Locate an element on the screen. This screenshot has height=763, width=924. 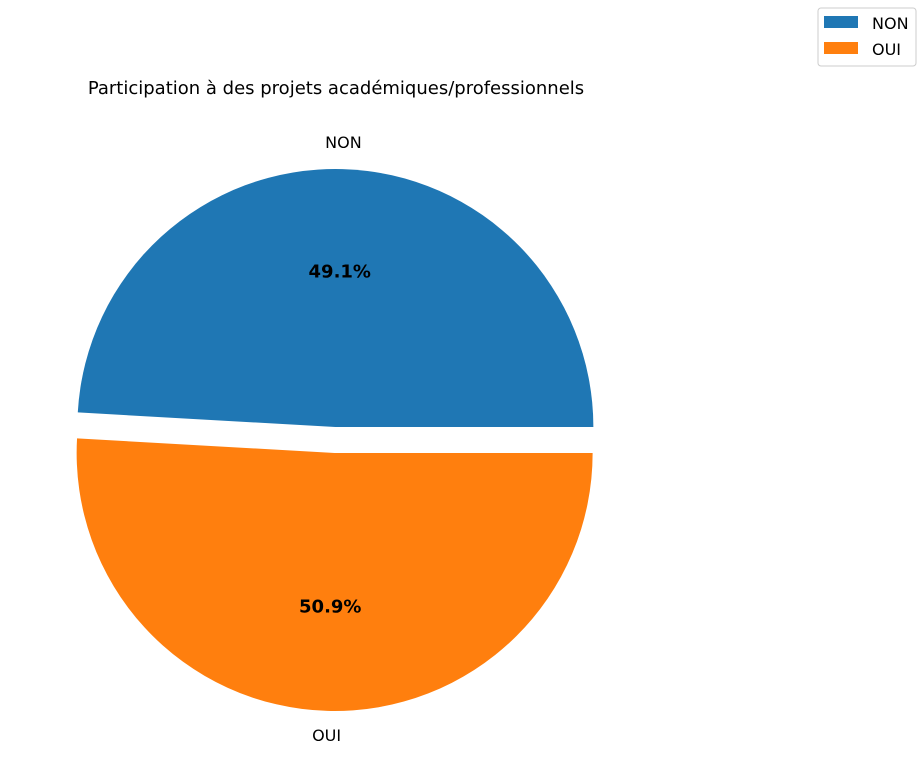
percentage-labels: 49.1% 50.9% is located at coordinates (335, 439).